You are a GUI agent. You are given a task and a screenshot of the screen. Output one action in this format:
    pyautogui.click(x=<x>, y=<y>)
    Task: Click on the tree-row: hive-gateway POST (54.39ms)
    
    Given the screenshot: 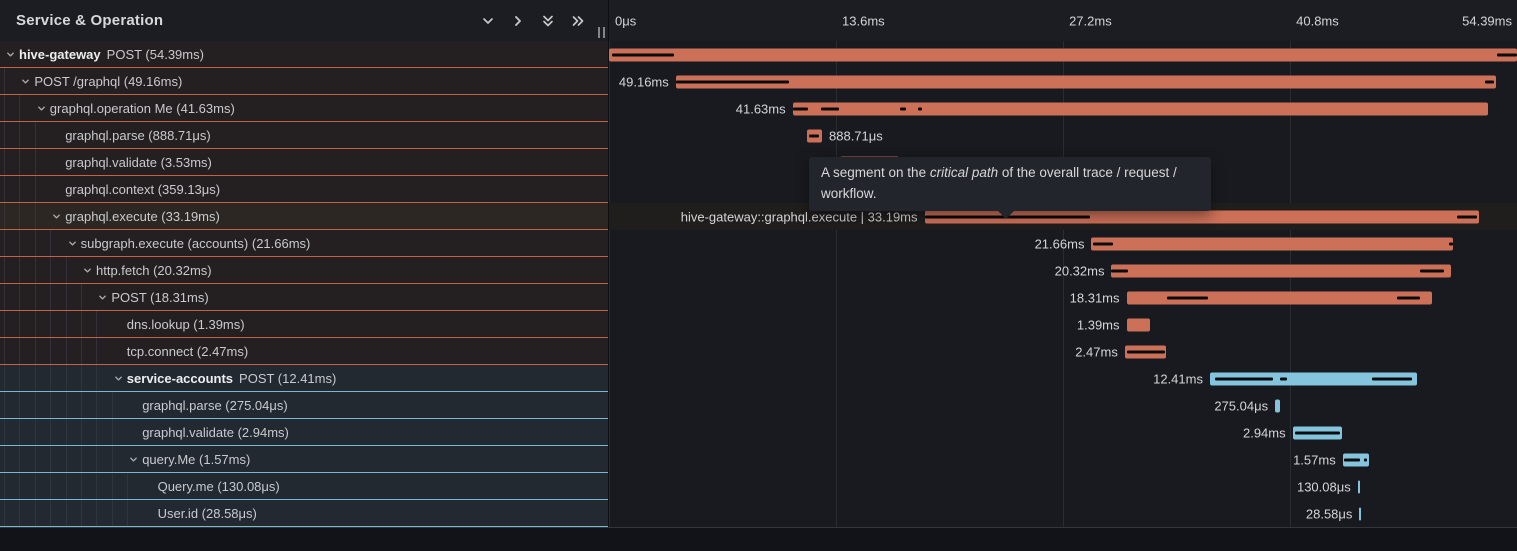 What is the action you would take?
    pyautogui.click(x=304, y=54)
    